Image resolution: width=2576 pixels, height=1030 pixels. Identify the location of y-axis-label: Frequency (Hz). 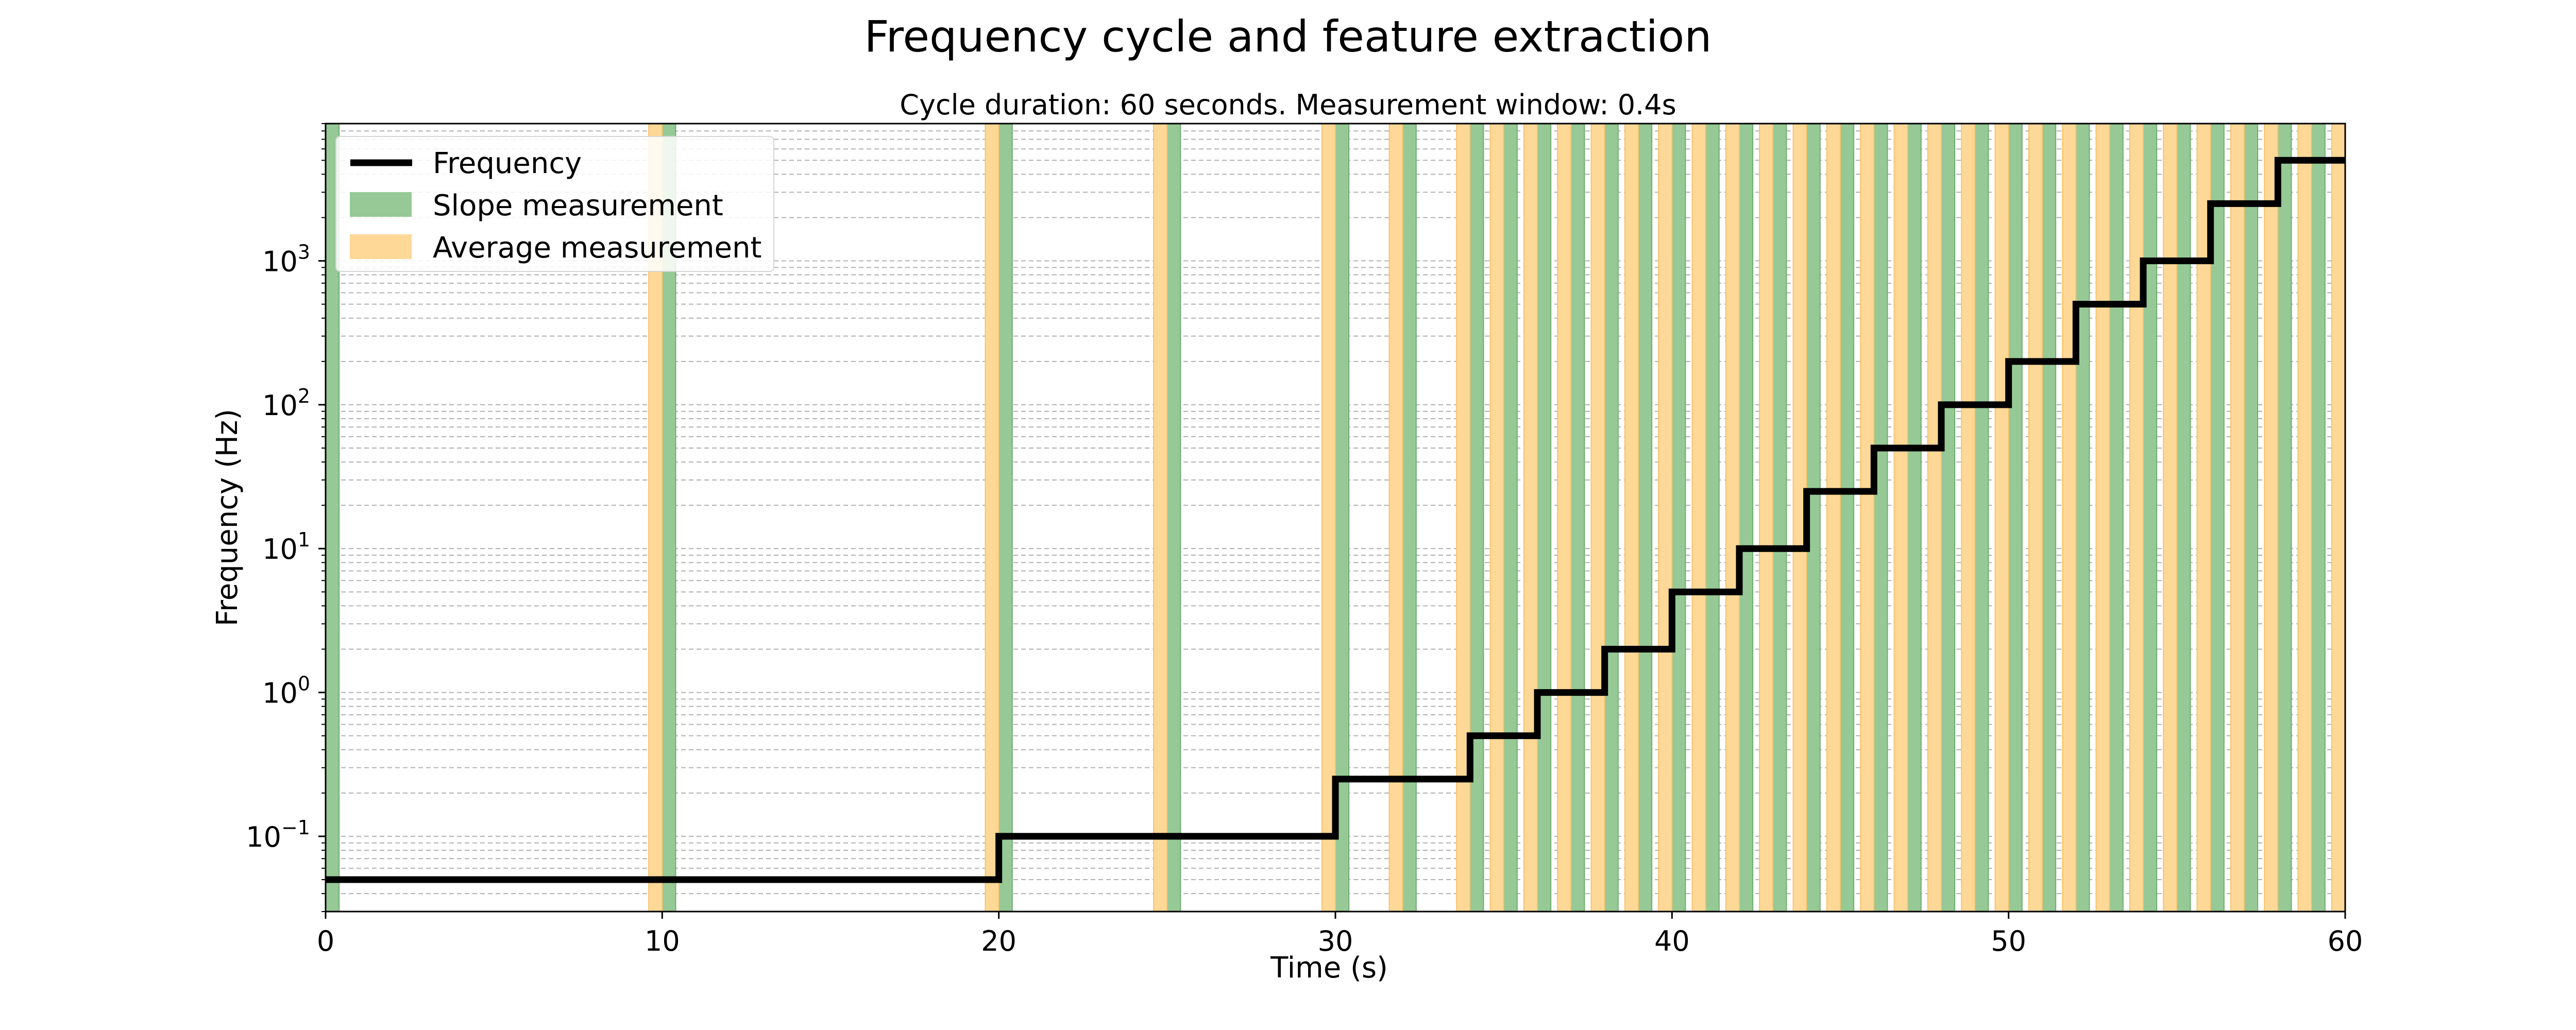
(227, 517).